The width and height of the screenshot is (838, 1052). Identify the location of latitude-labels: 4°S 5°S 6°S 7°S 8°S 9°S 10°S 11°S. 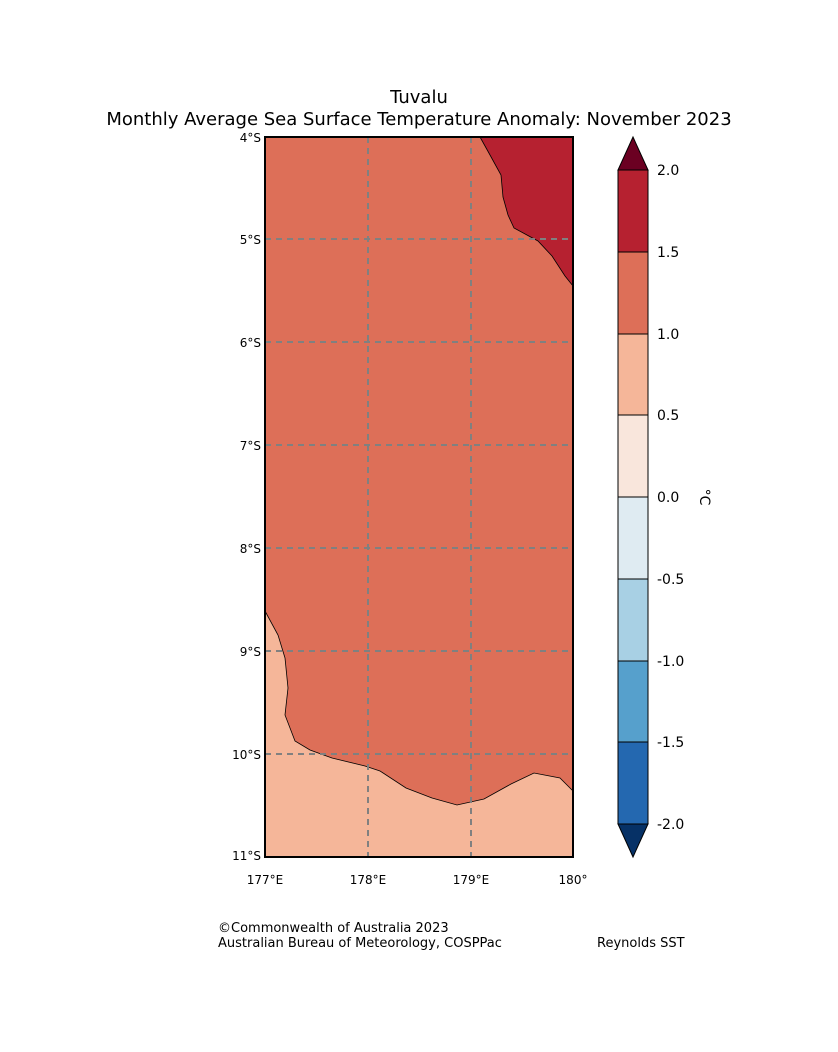
(246, 497).